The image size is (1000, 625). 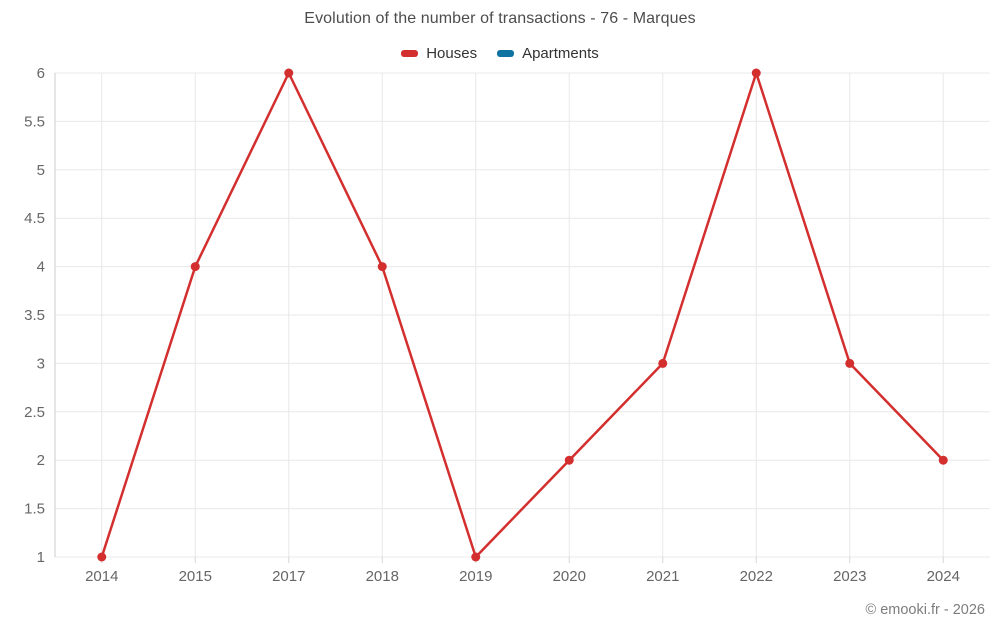 I want to click on legend-label-houses: Houses, so click(x=452, y=53).